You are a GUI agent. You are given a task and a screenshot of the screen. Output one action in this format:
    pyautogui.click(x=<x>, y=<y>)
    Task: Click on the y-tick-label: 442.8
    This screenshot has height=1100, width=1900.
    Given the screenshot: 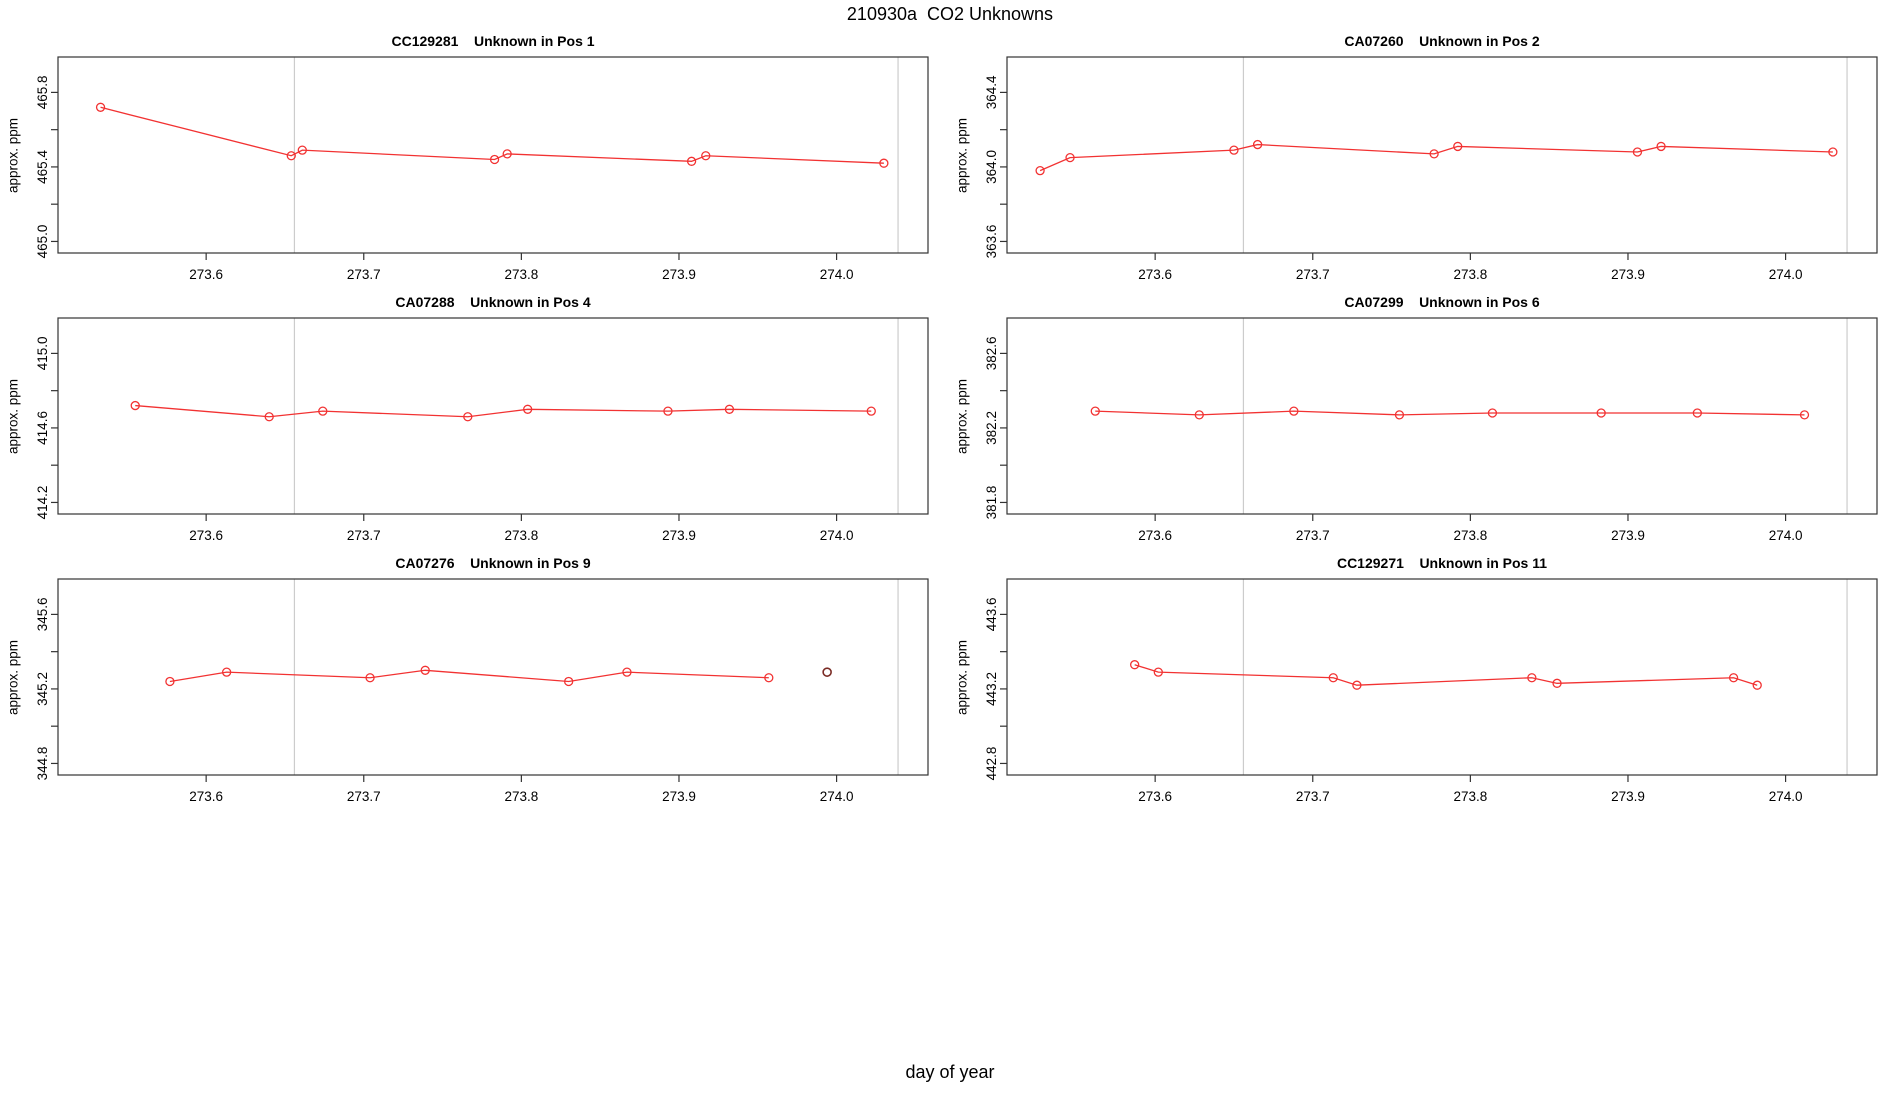 What is the action you would take?
    pyautogui.click(x=991, y=764)
    